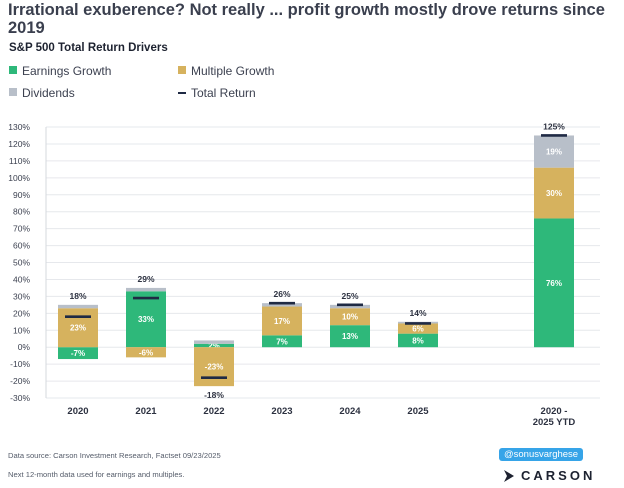 The image size is (624, 488). I want to click on legend-total-label: Total Return, so click(223, 93).